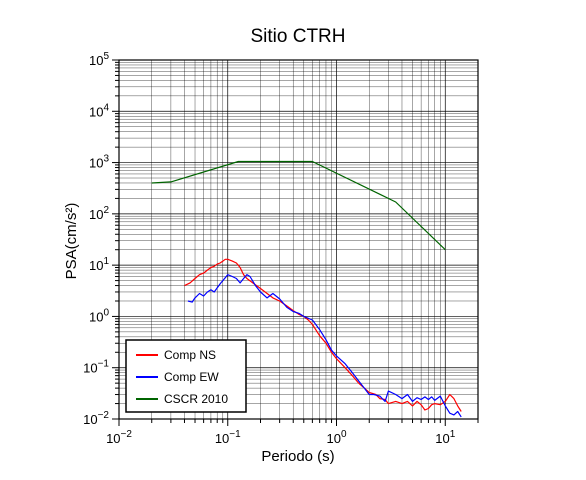 The height and width of the screenshot is (480, 586). I want to click on y-tick-label: 10⁴, so click(99, 110).